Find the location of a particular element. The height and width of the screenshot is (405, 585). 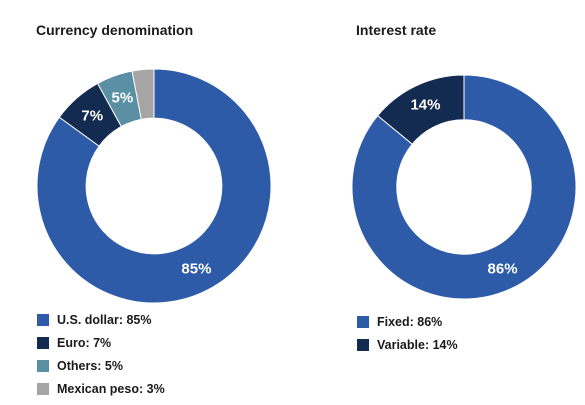

data-label-variable: 14% is located at coordinates (425, 105).